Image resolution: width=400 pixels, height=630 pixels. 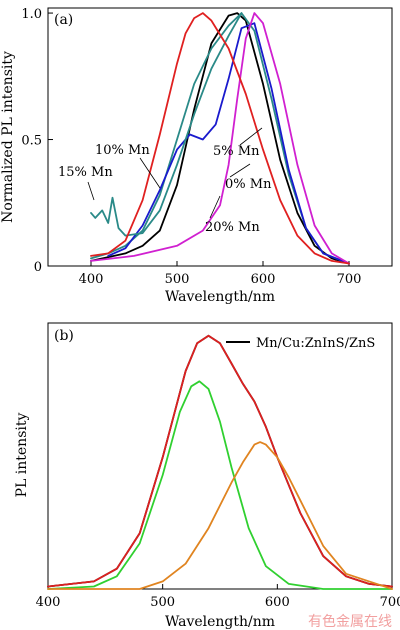 I want to click on panel-label-a: (a), so click(x=63, y=20).